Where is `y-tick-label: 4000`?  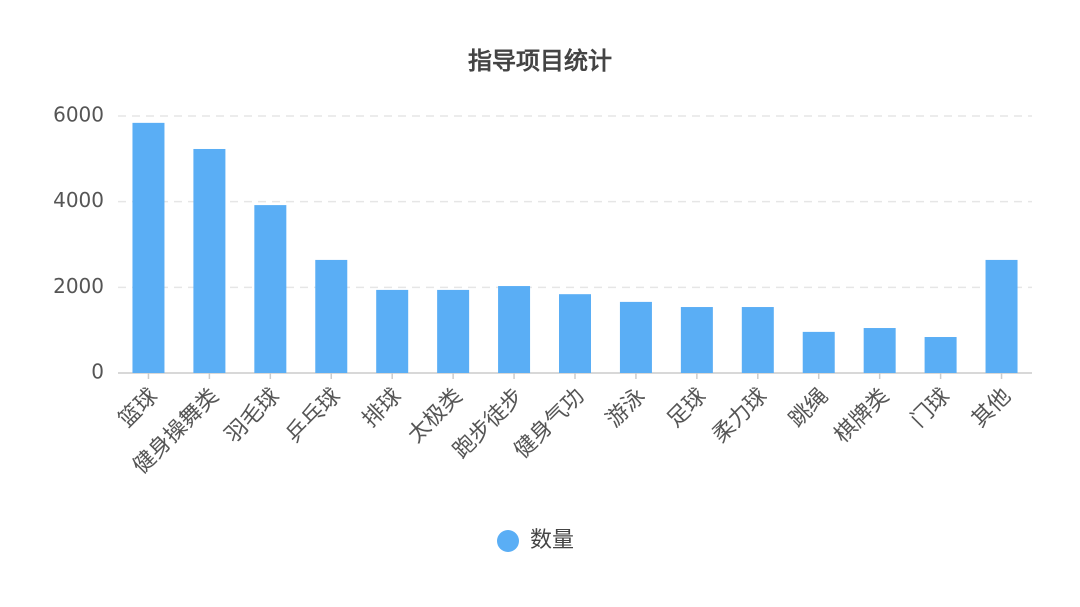
y-tick-label: 4000 is located at coordinates (78, 200).